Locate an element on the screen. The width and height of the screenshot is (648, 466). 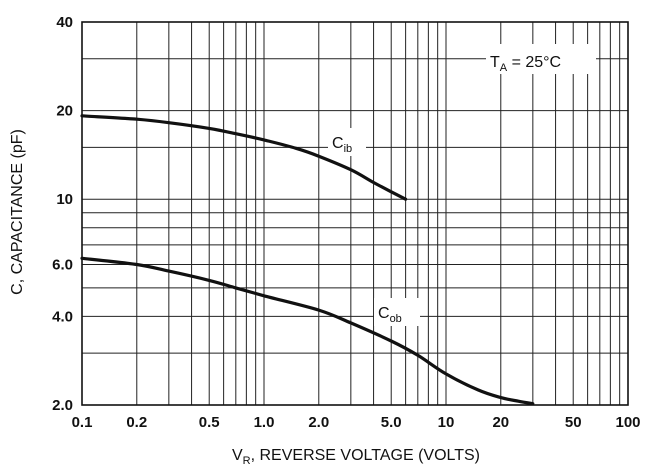
series-label-cib-background is located at coordinates (347, 142).